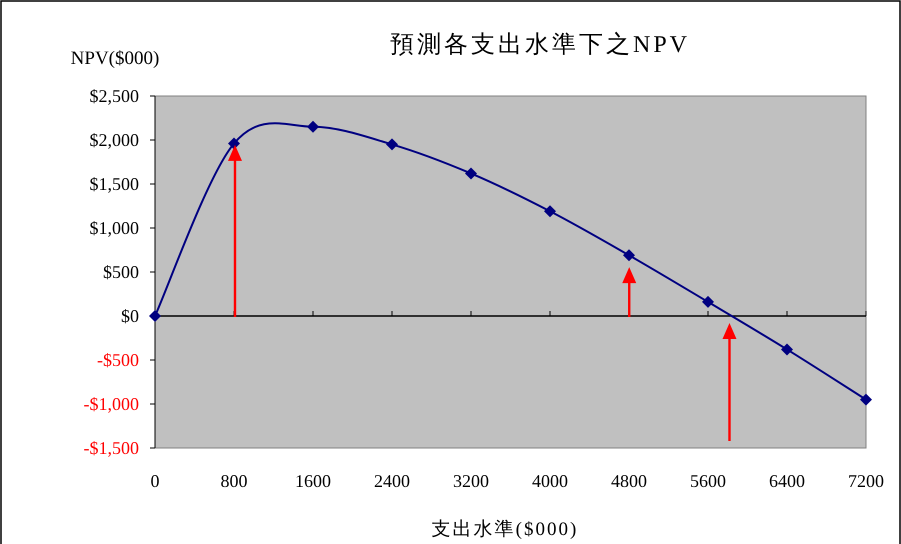  What do you see at coordinates (505, 529) in the screenshot?
I see `x-axis-title: 支出水準($000)` at bounding box center [505, 529].